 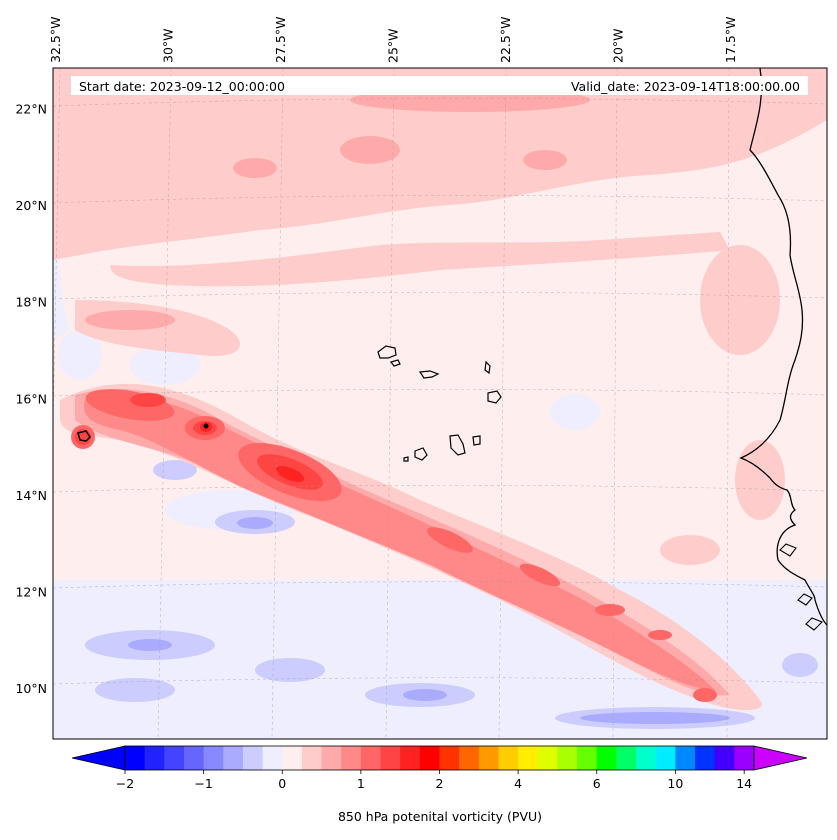 I want to click on latitude-tick-label: 16°N, so click(x=31, y=398).